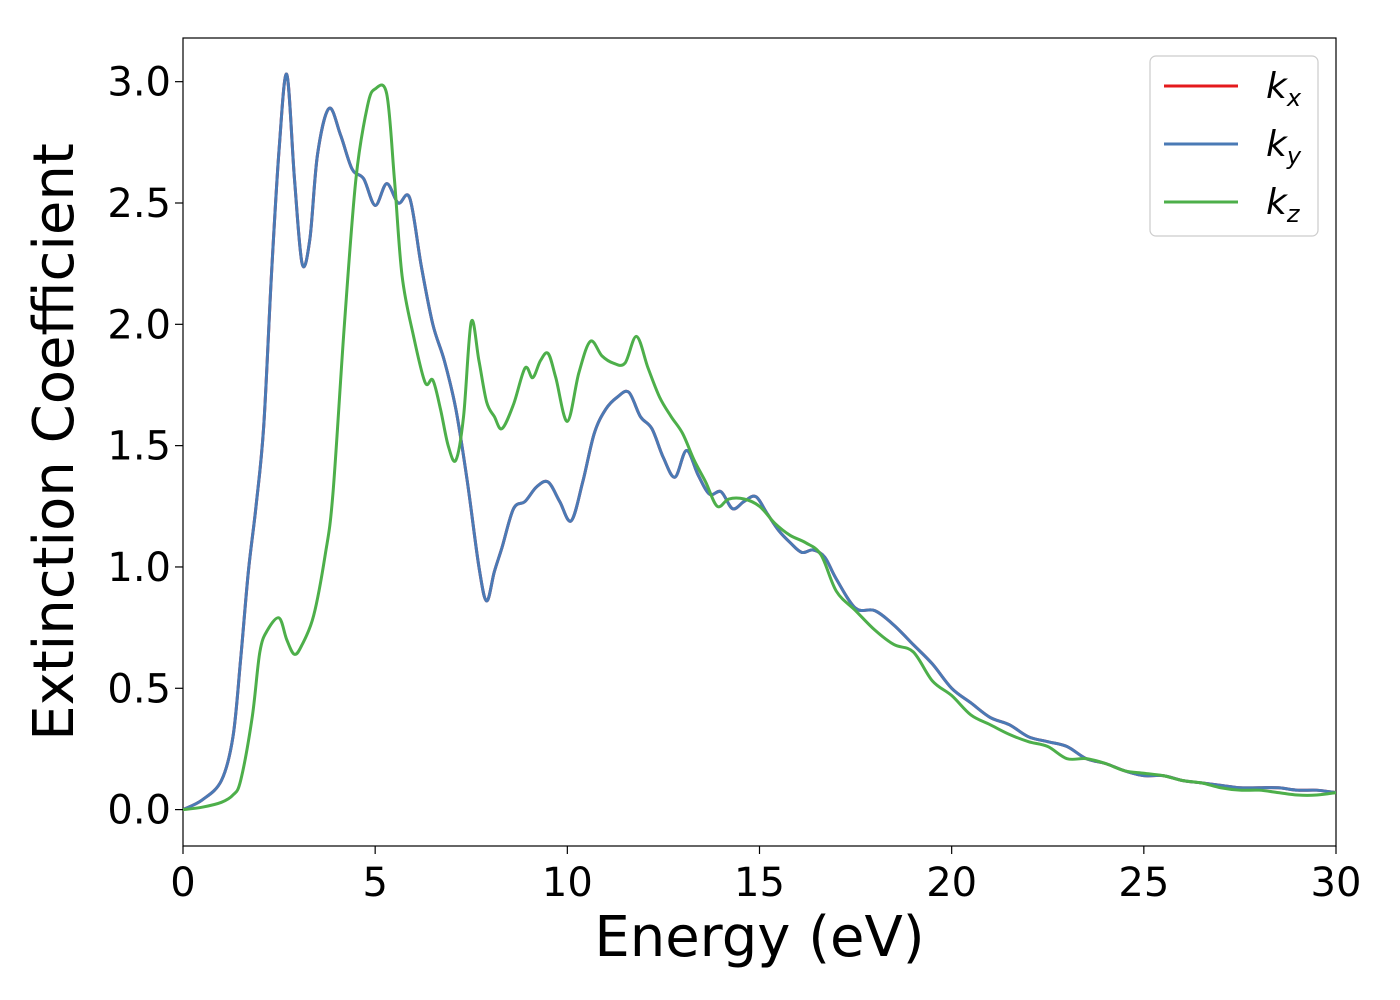 The width and height of the screenshot is (1400, 1000). Describe the element at coordinates (1284, 89) in the screenshot. I see `legend-label-kx: kx` at that location.